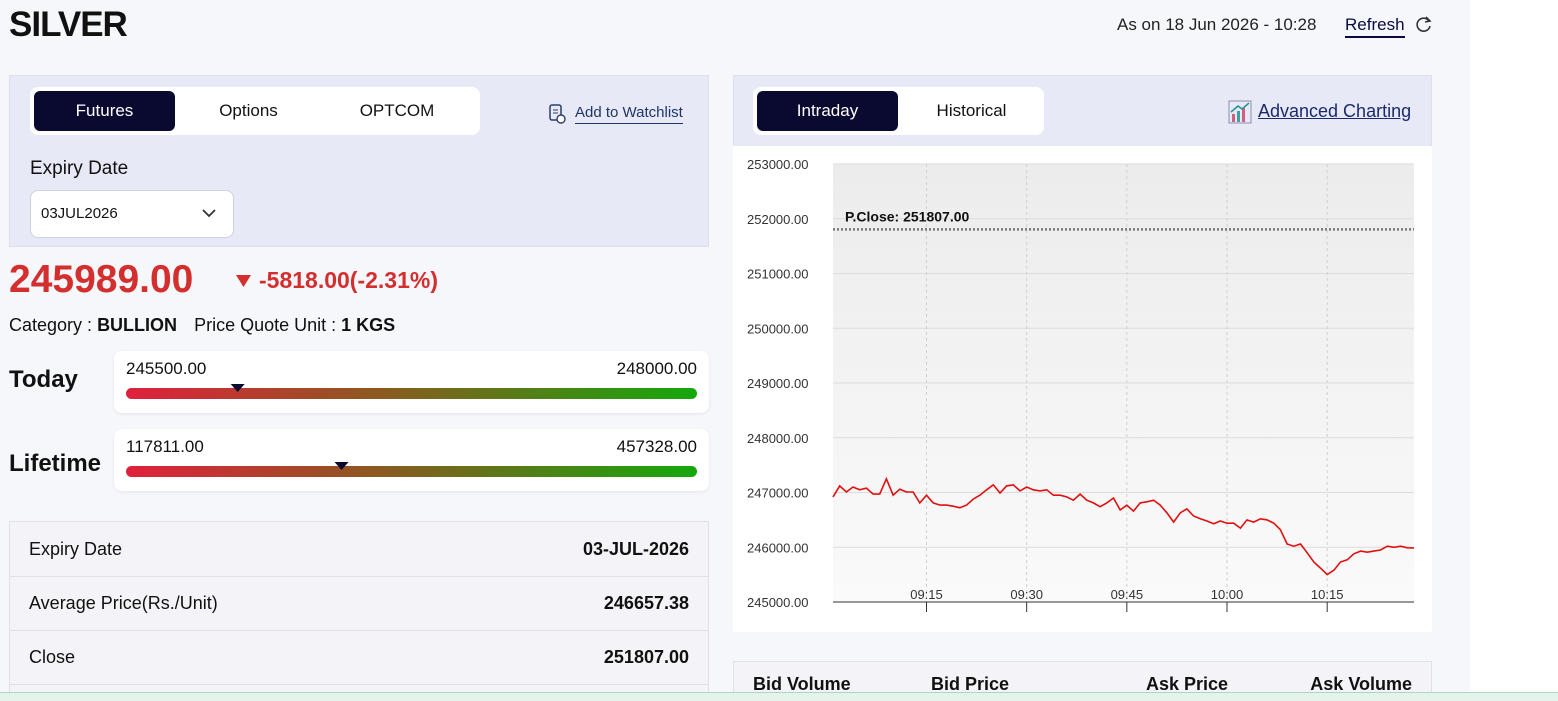 This screenshot has width=1558, height=701. What do you see at coordinates (76, 549) in the screenshot?
I see `cell: Expiry Date` at bounding box center [76, 549].